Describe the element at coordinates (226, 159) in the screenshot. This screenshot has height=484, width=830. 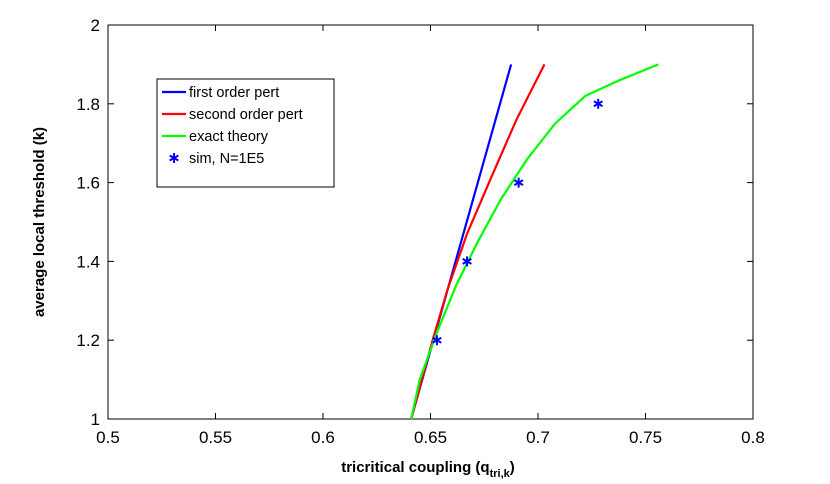
I see `legend-label-sim-n-1e5: sim, N=1E5` at that location.